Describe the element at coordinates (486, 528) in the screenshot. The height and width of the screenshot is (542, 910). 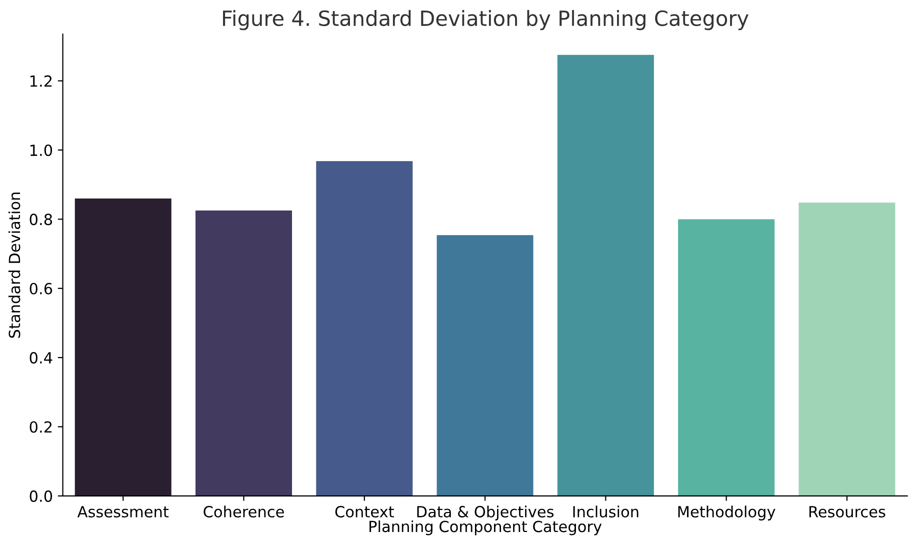
I see `x-axis-title: Planning Component Category` at that location.